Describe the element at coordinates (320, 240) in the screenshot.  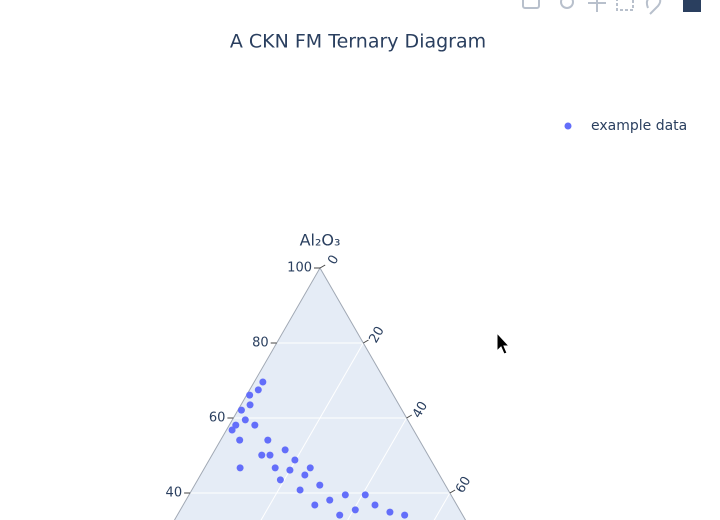
I see `a-axis-title: Al₂O₃` at that location.